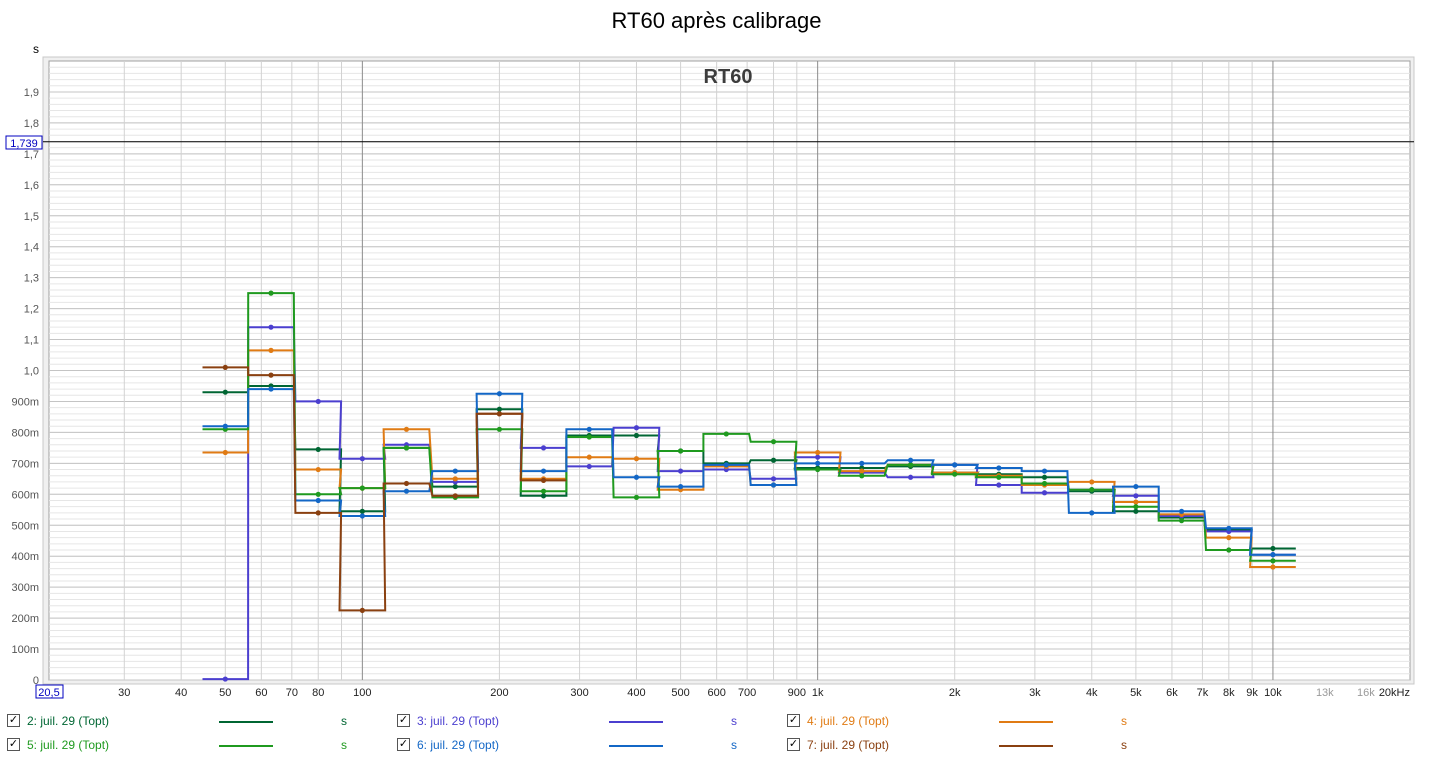 This screenshot has width=1433, height=761. What do you see at coordinates (1394, 693) in the screenshot?
I see `x-tick-label: 20kHz` at bounding box center [1394, 693].